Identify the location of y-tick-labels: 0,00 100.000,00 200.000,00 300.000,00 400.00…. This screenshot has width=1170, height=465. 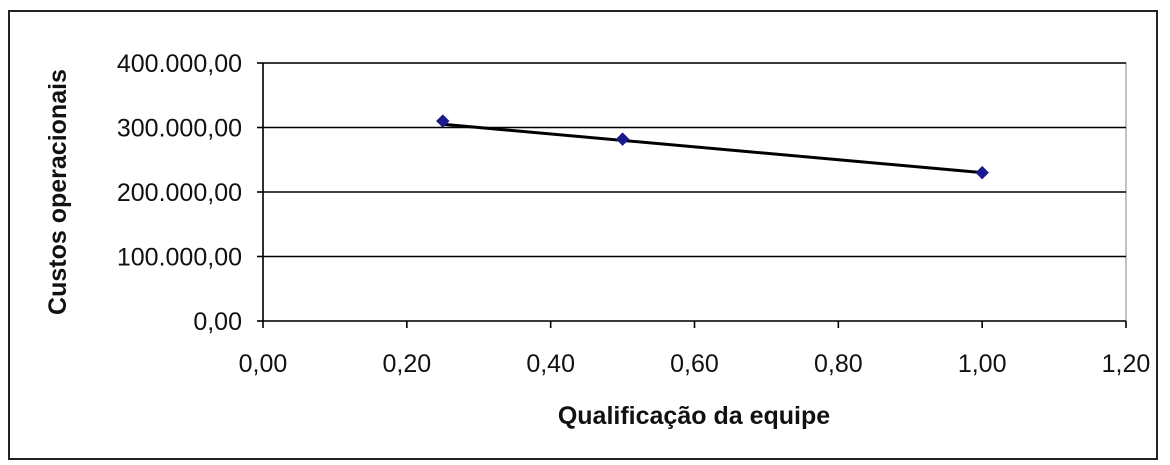
(179, 193).